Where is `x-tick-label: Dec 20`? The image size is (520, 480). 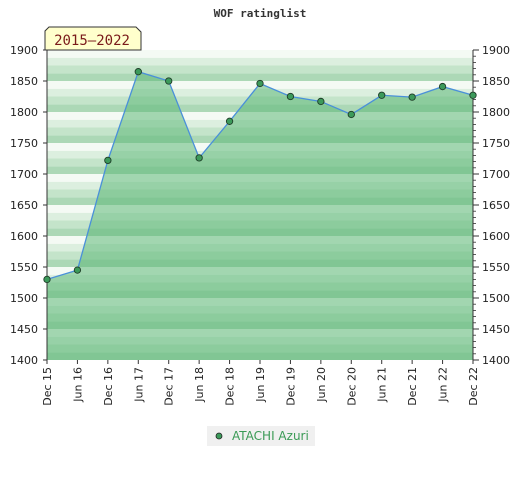
x-tick-label: Dec 20 is located at coordinates (351, 386).